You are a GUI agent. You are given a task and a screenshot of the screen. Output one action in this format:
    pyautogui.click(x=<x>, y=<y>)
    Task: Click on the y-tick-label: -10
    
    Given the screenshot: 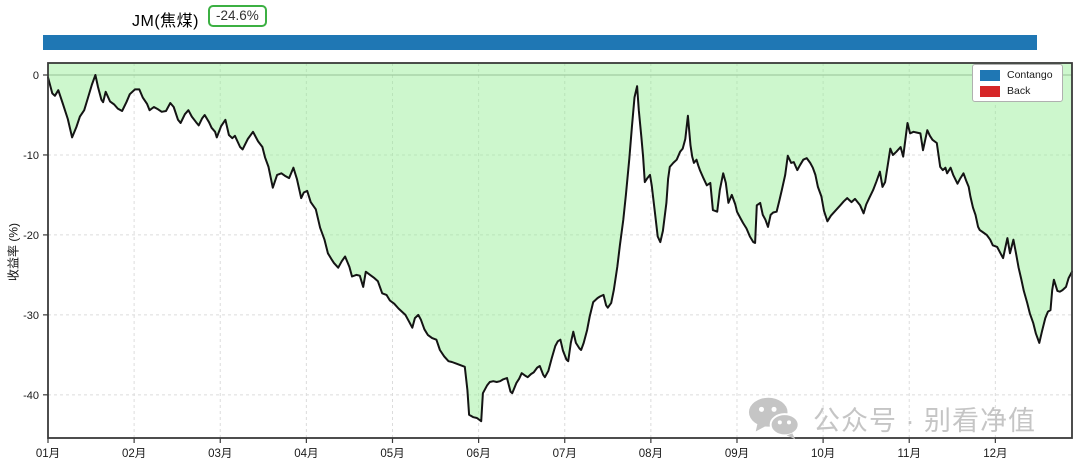 What is the action you would take?
    pyautogui.click(x=31, y=156)
    